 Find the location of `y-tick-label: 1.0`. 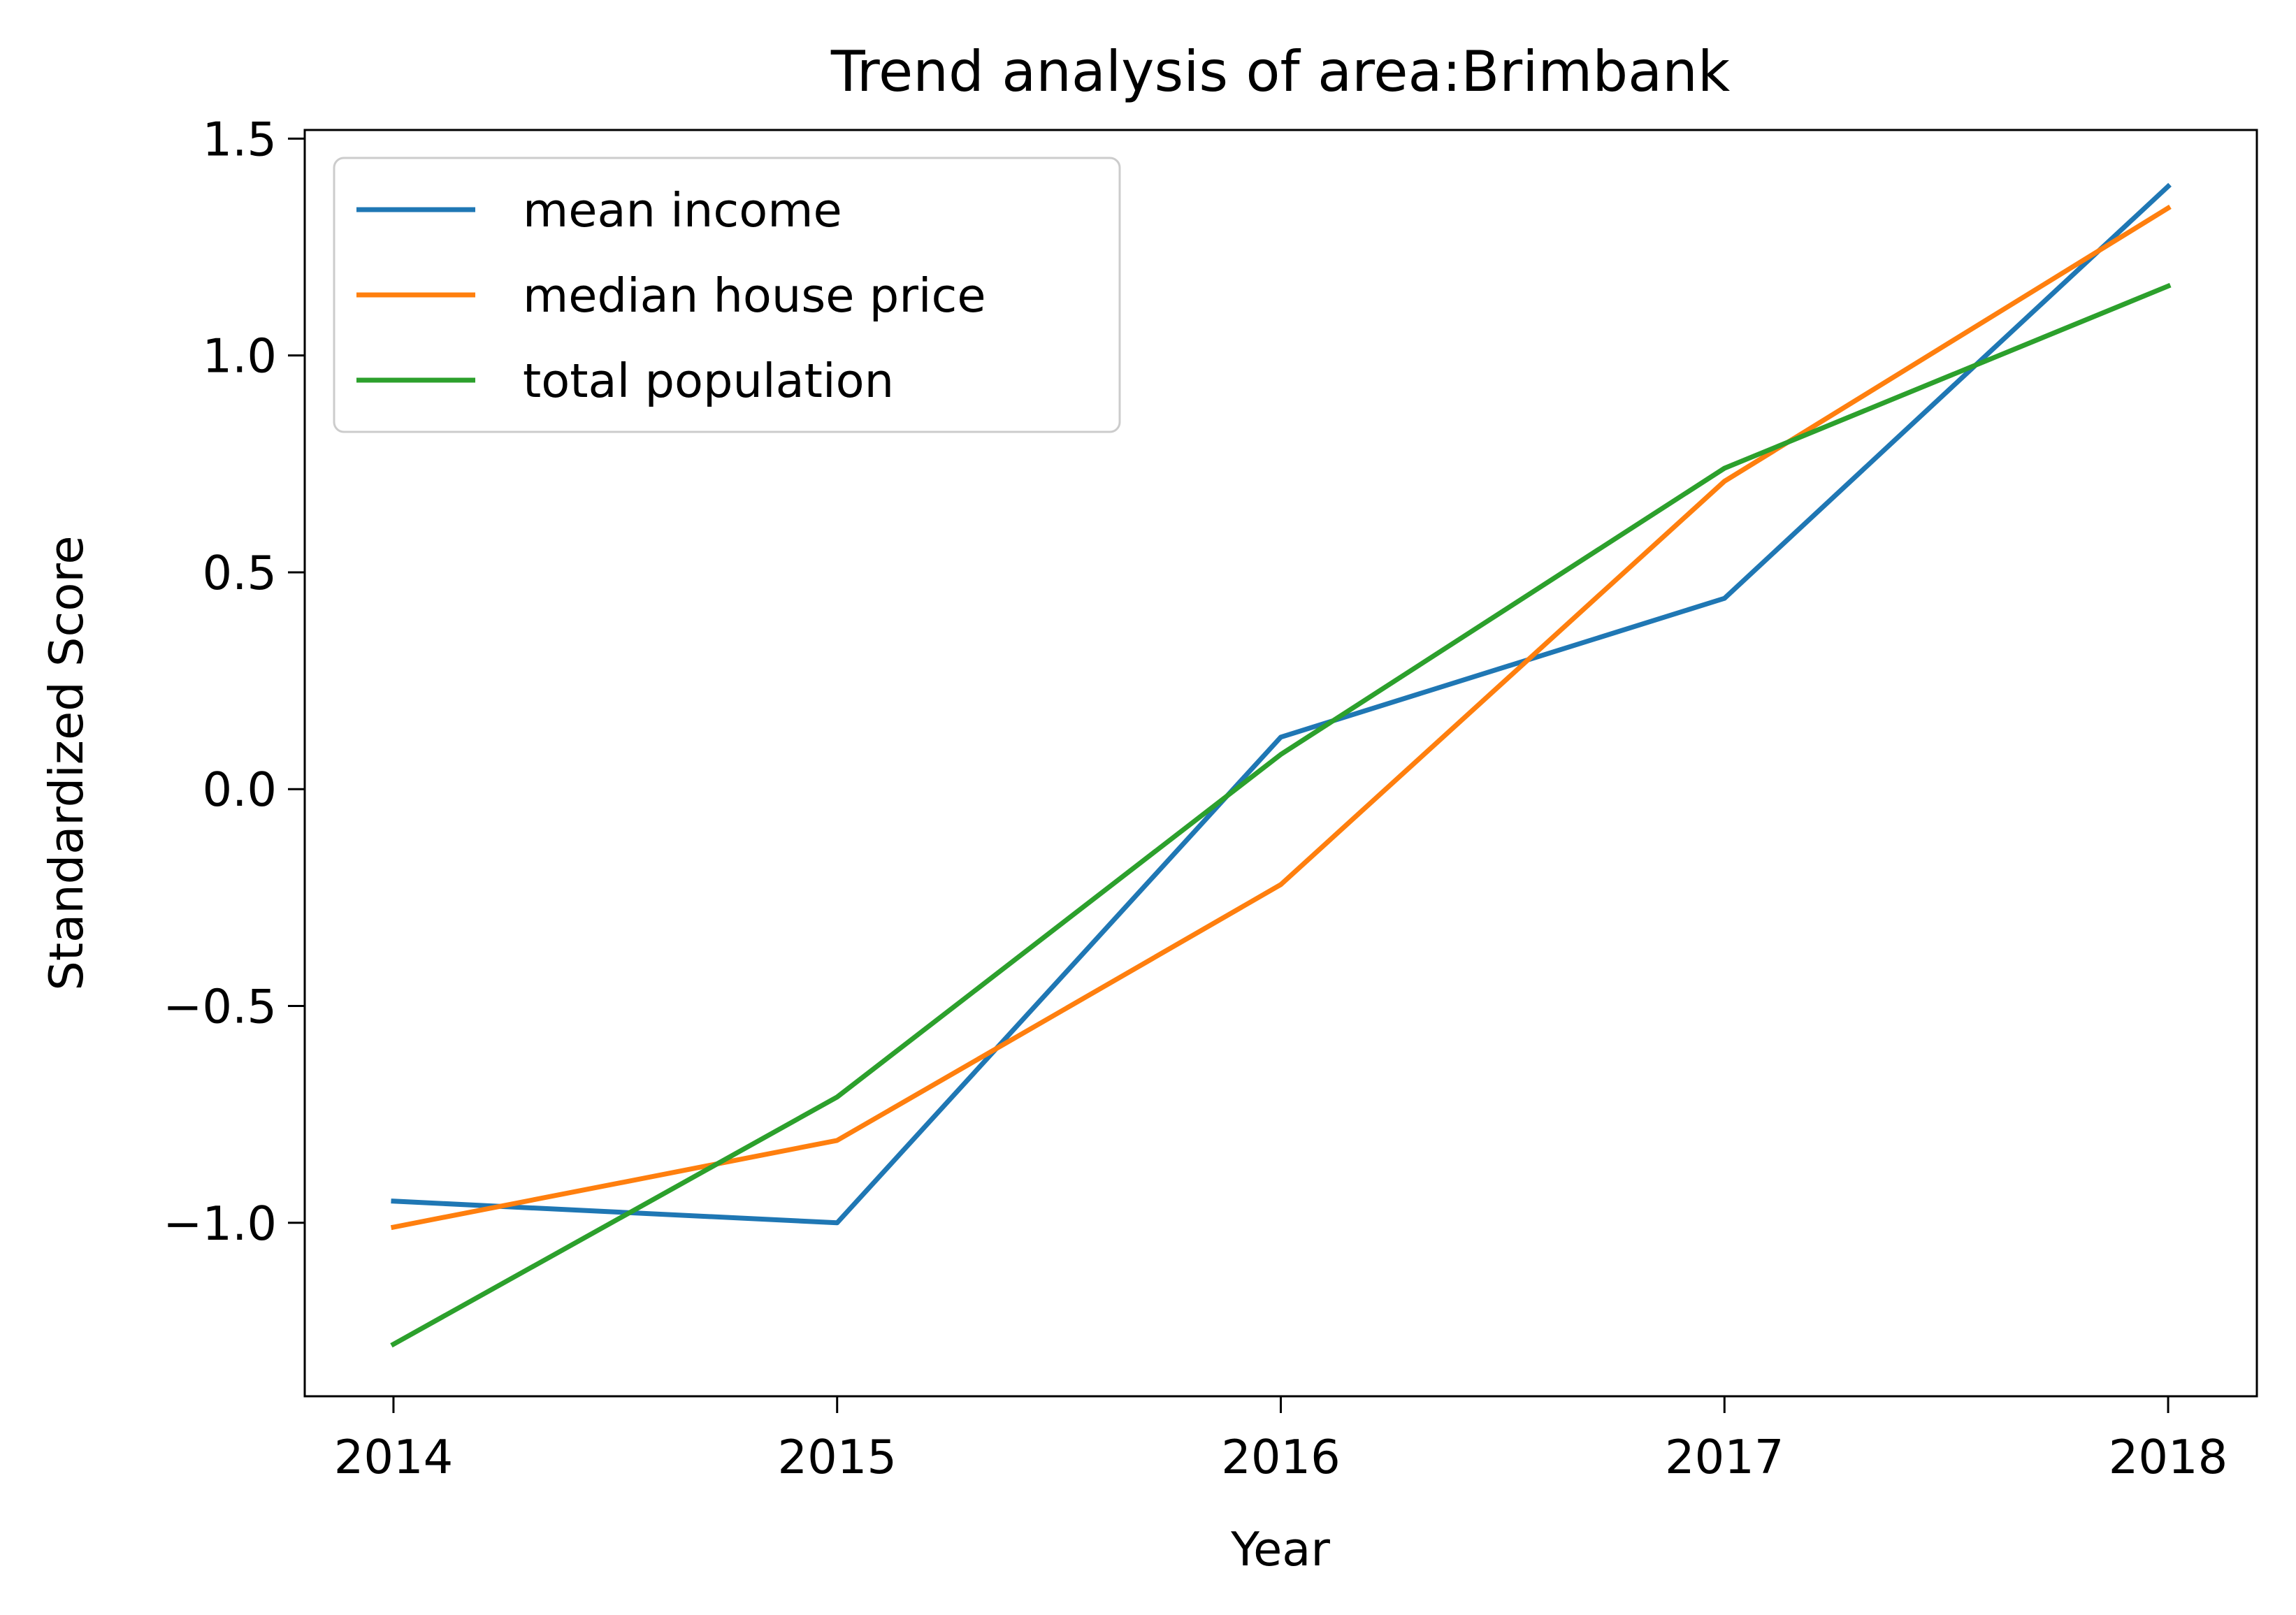

y-tick-label: 1.0 is located at coordinates (240, 357).